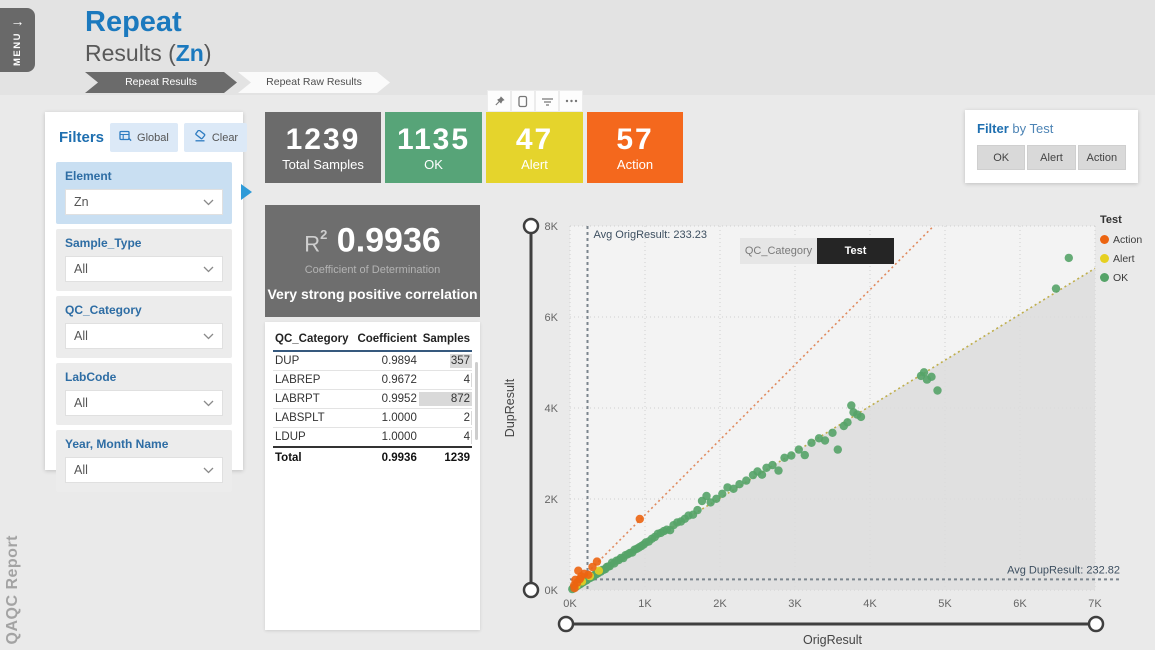 The width and height of the screenshot is (1155, 650). I want to click on legend-item: Action, so click(1121, 239).